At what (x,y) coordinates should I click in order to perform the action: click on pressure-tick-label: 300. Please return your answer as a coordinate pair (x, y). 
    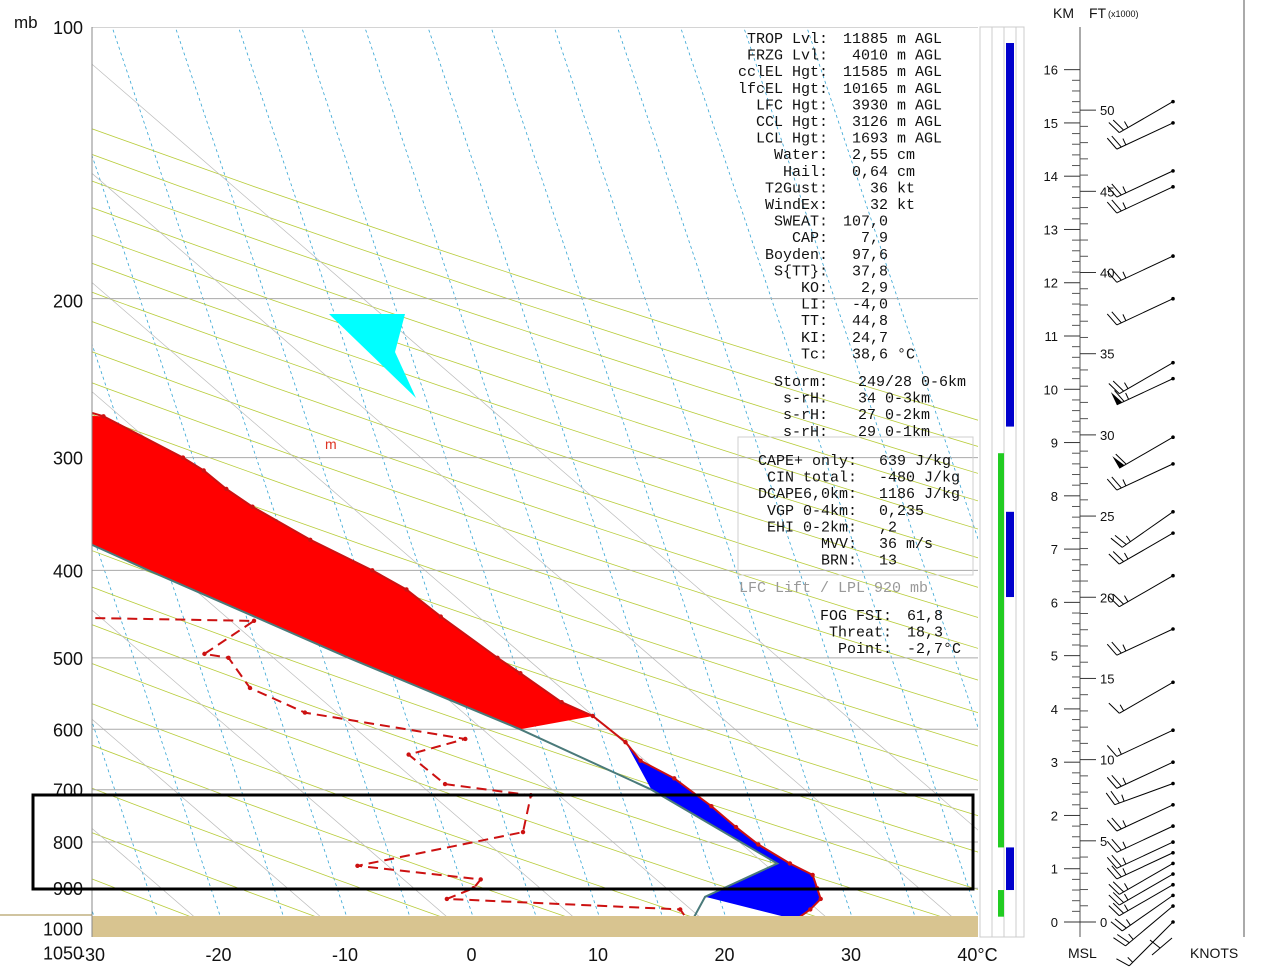
    Looking at the image, I should click on (68, 459).